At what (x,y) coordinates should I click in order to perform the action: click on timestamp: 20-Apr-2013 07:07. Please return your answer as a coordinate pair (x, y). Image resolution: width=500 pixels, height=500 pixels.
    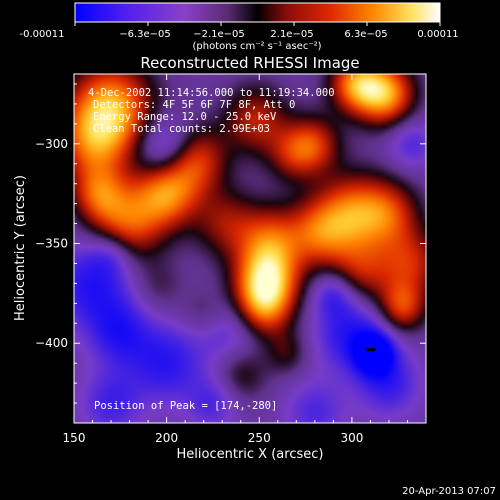
    Looking at the image, I should click on (449, 491).